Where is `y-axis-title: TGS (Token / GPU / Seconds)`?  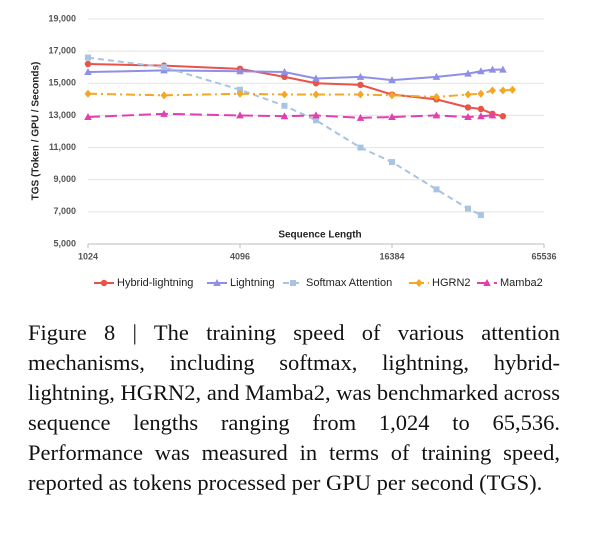 y-axis-title: TGS (Token / GPU / Seconds) is located at coordinates (36, 131).